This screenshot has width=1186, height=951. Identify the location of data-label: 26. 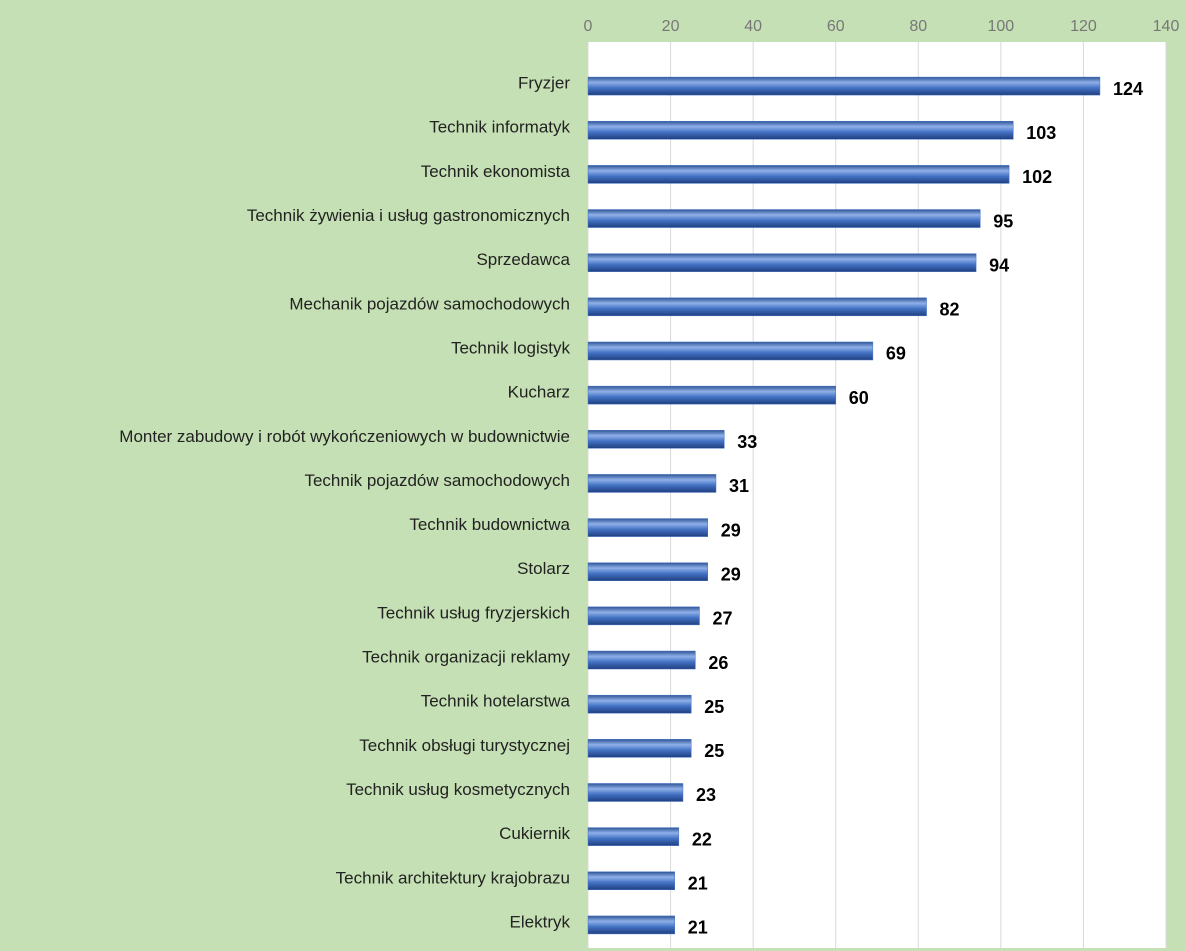
(718, 663).